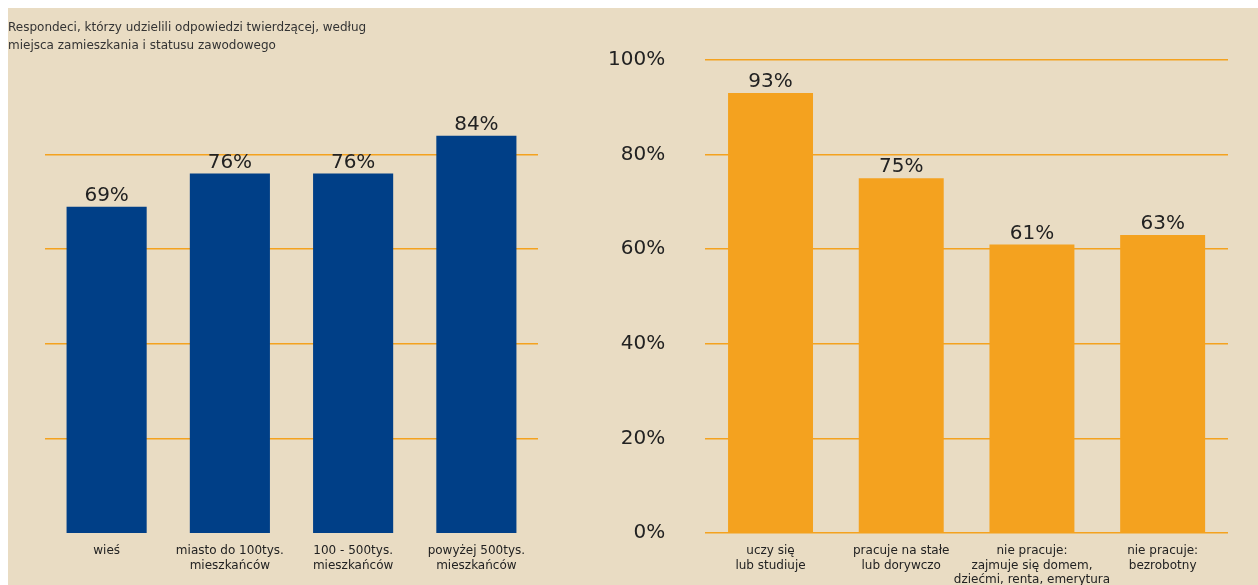 The height and width of the screenshot is (585, 1258). What do you see at coordinates (106, 193) in the screenshot?
I see `data-label: 69%` at bounding box center [106, 193].